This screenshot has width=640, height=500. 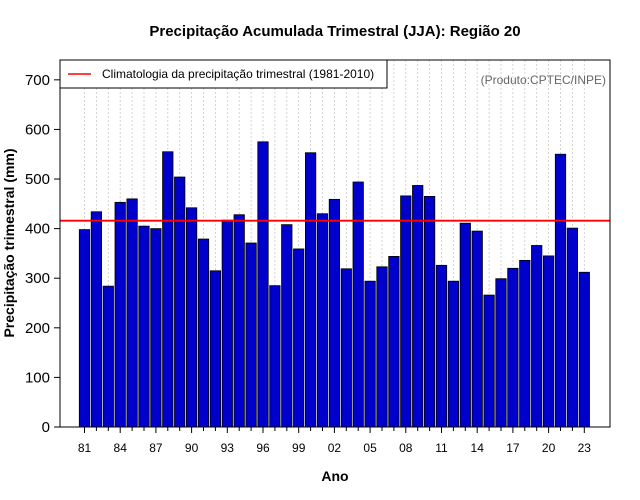 I want to click on legend-box, so click(x=223, y=74).